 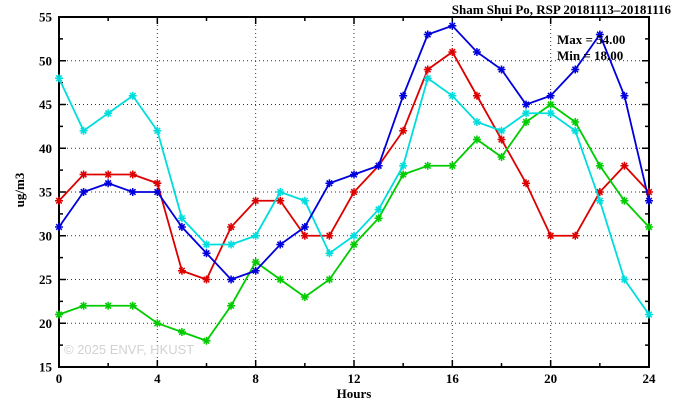 I want to click on y-tick-label: 15, so click(x=46, y=367).